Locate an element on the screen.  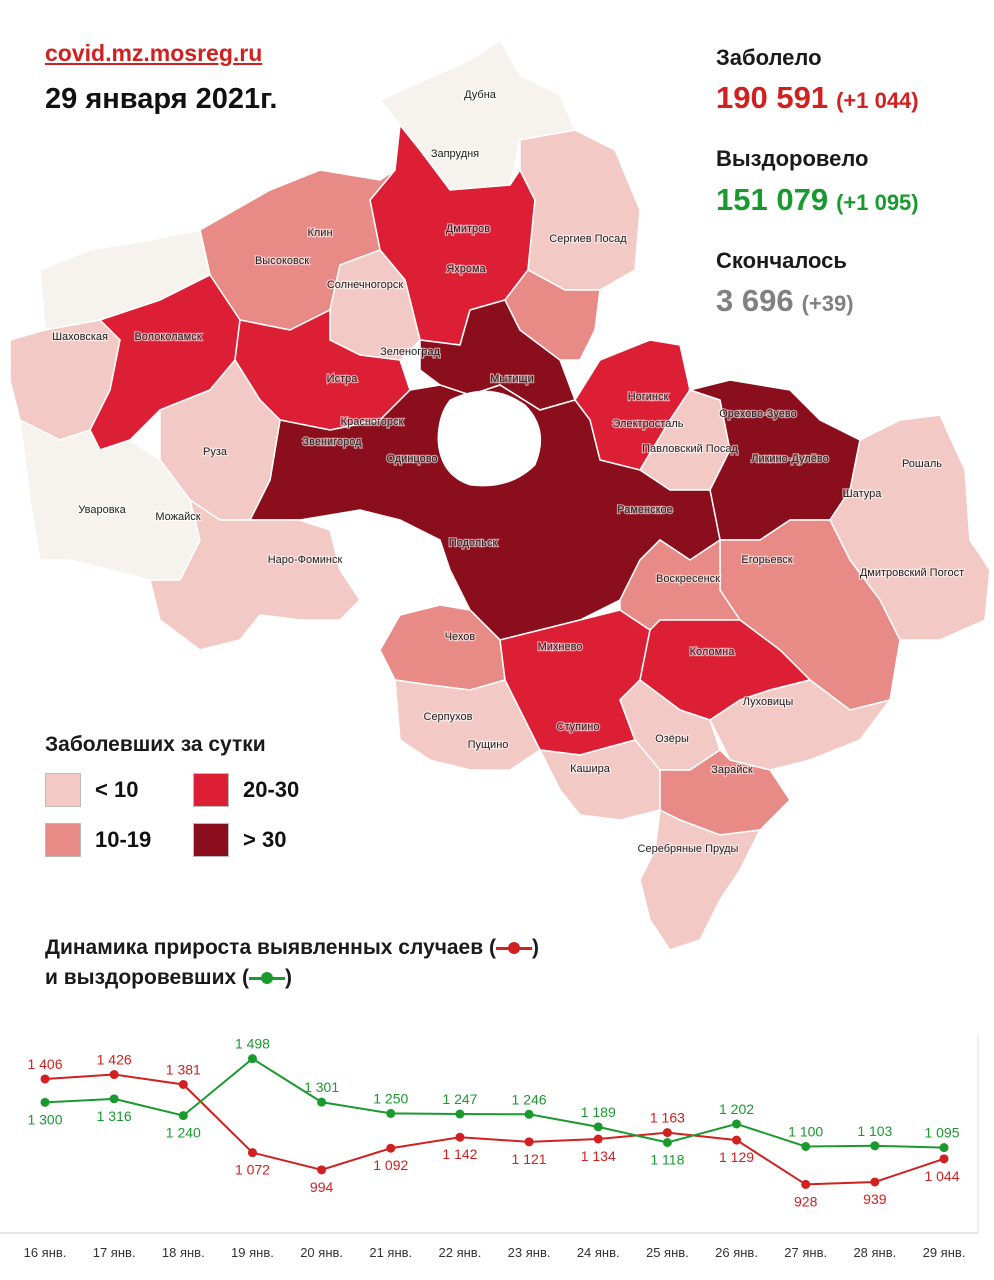
dynamics-title-line1: Динамика прироста выявленных случаев () is located at coordinates (292, 948).